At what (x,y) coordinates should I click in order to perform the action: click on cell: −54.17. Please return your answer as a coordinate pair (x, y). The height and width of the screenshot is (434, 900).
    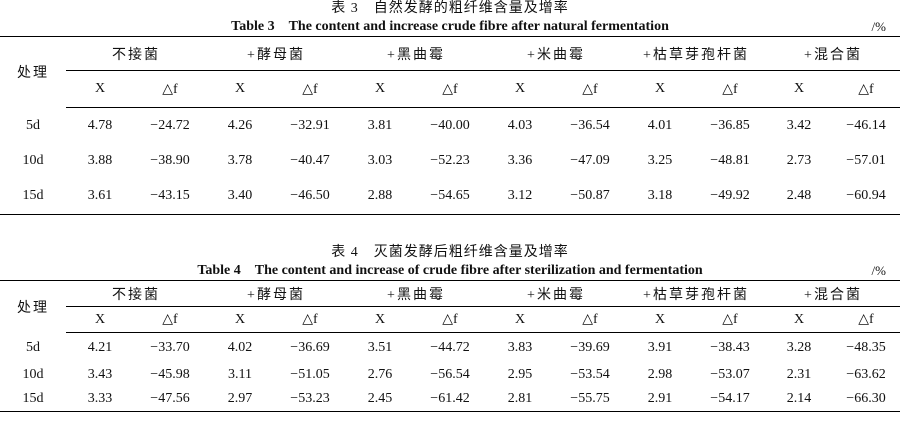
    Looking at the image, I should click on (730, 399).